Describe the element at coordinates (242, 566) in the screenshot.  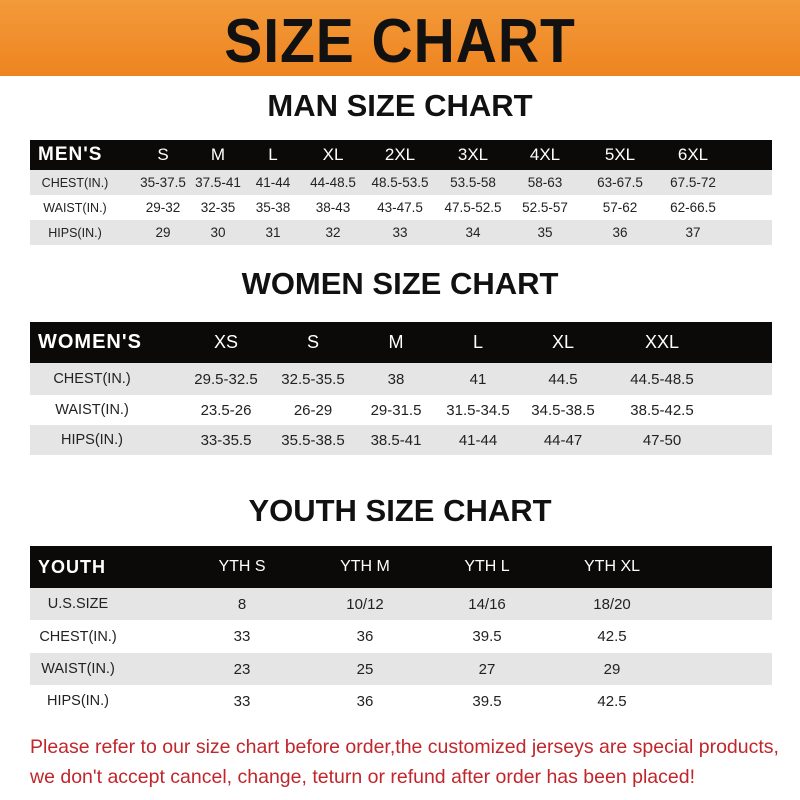
I see `size-column-header: YTH S` at that location.